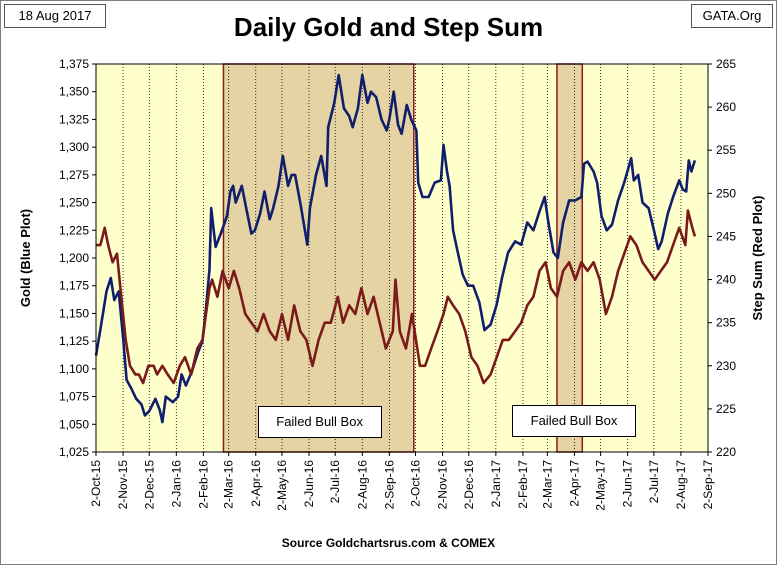  What do you see at coordinates (726, 323) in the screenshot?
I see `right-tick-label: 235` at bounding box center [726, 323].